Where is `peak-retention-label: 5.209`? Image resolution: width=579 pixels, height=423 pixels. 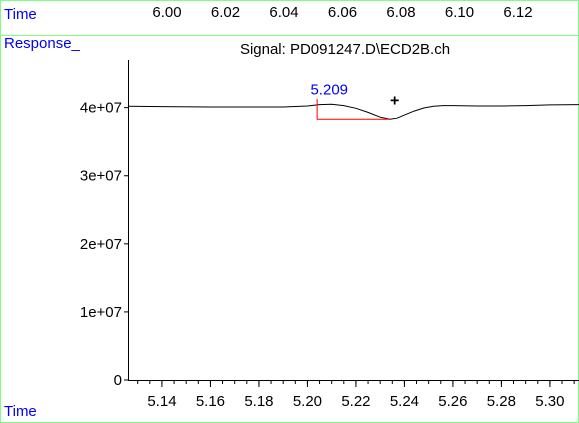
peak-retention-label: 5.209 is located at coordinates (329, 89).